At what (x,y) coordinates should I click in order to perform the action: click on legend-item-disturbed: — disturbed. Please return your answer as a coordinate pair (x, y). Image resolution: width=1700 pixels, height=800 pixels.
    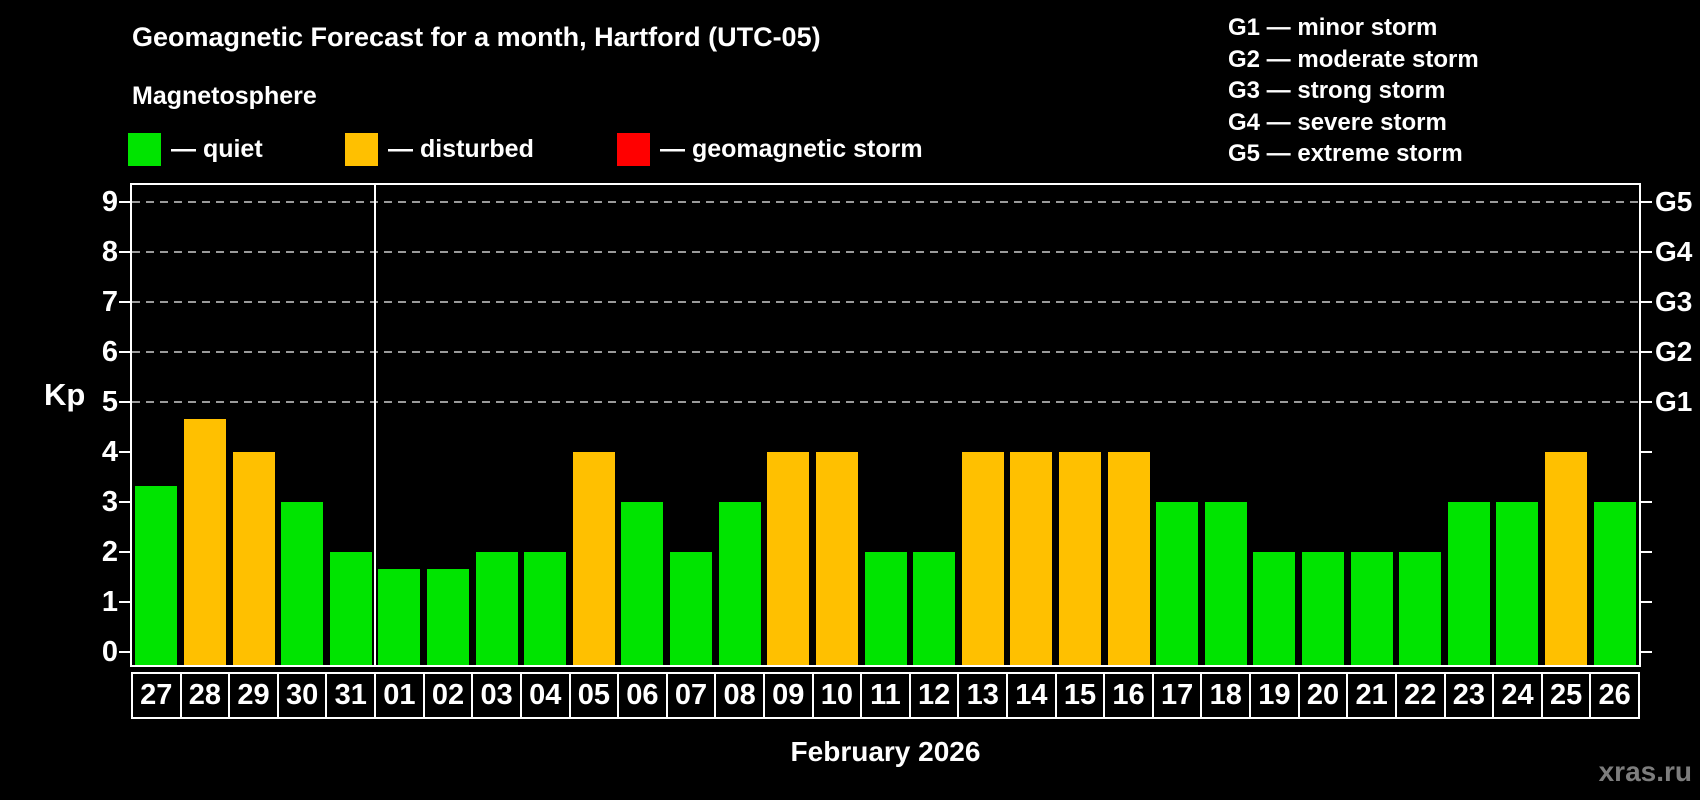
    Looking at the image, I should click on (439, 149).